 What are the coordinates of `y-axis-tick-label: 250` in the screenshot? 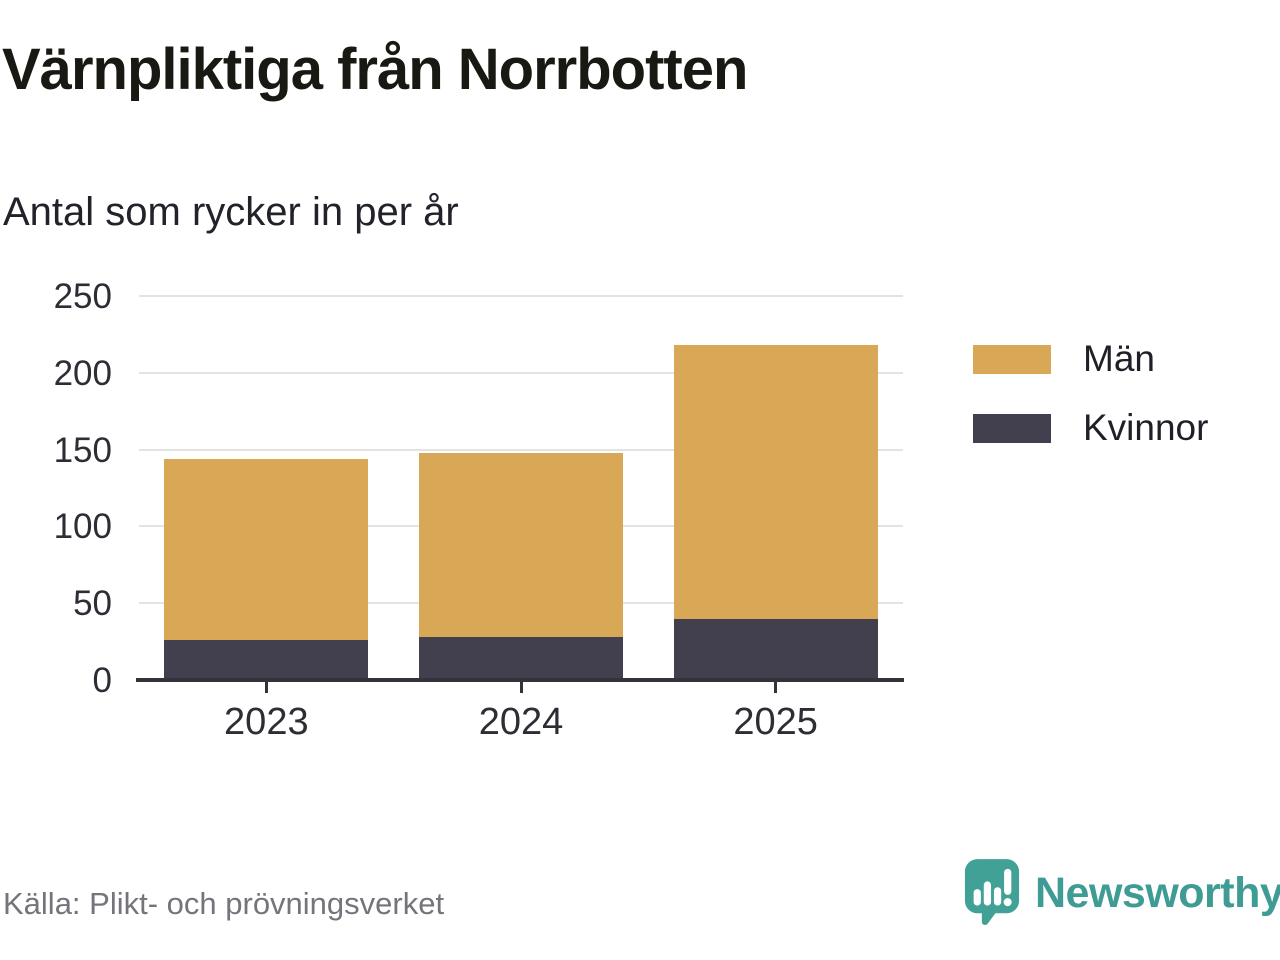 It's located at (82, 296).